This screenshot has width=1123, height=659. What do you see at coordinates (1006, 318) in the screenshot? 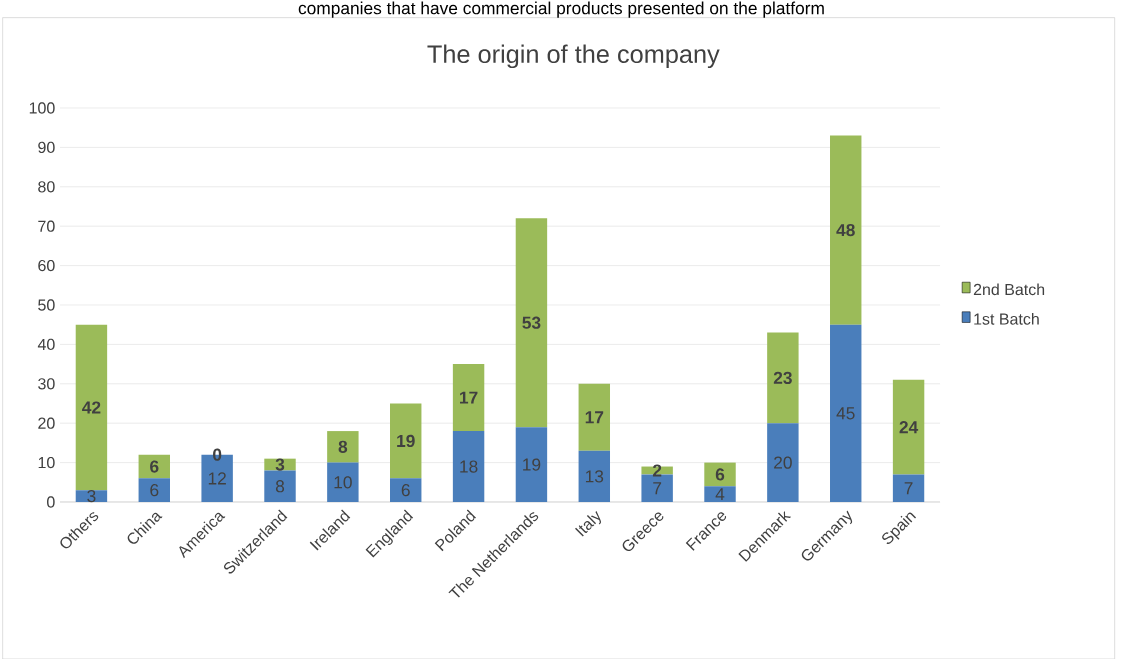
I see `legend-label: 1st Batch` at bounding box center [1006, 318].